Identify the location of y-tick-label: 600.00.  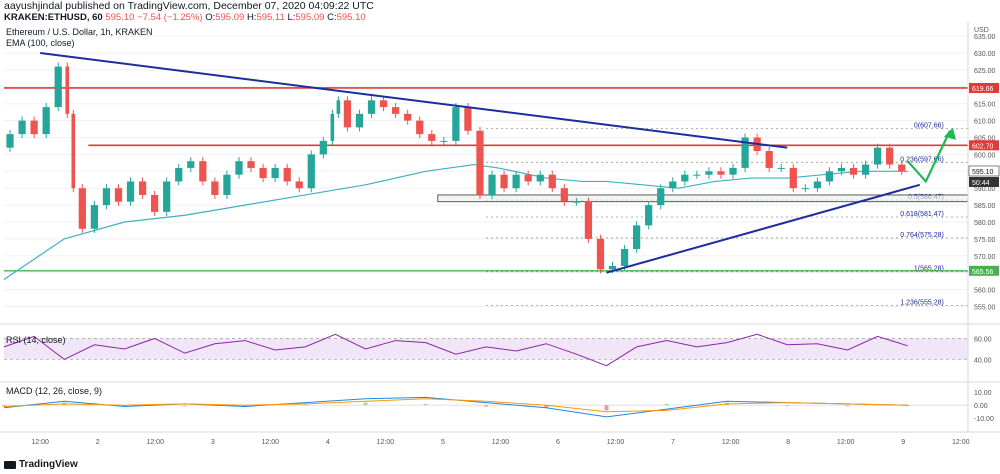
(985, 155).